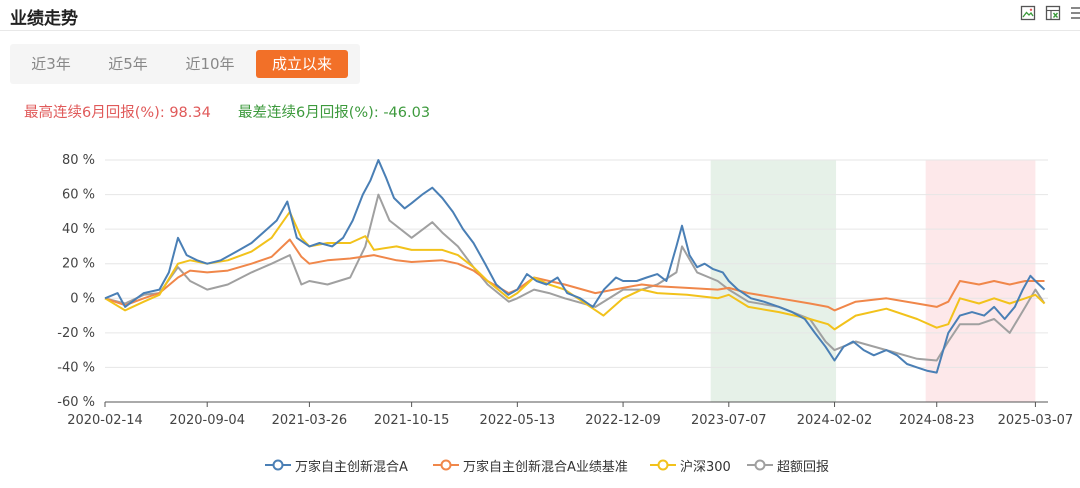 This screenshot has height=488, width=1080. What do you see at coordinates (835, 420) in the screenshot?
I see `x-tick-label: 2024-02-02` at bounding box center [835, 420].